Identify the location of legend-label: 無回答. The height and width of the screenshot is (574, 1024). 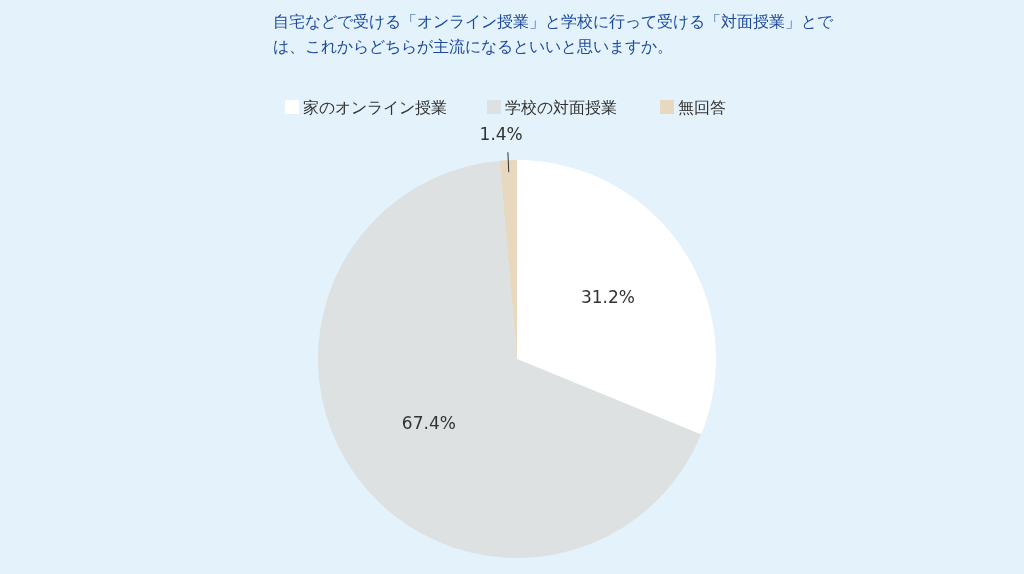
(702, 107).